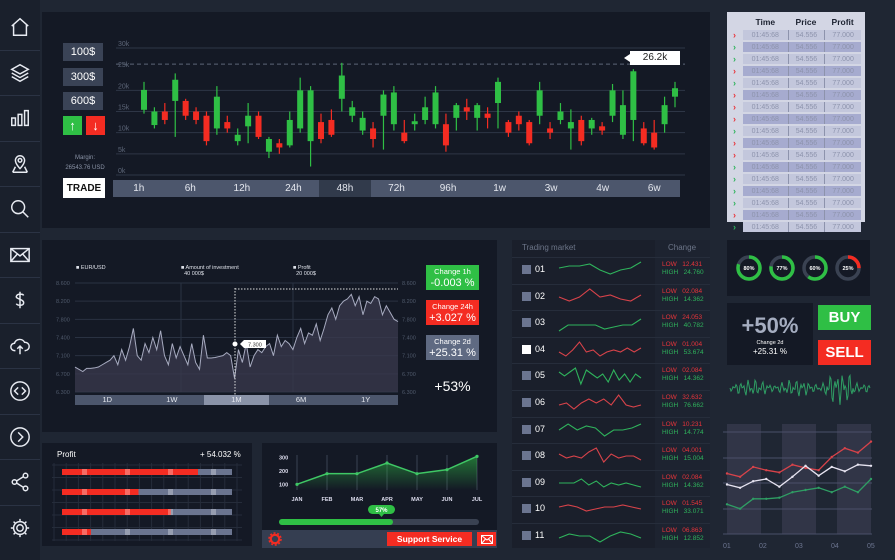 The height and width of the screenshot is (560, 895). What do you see at coordinates (366, 399) in the screenshot?
I see `range-tab-1Y: 1Y` at bounding box center [366, 399].